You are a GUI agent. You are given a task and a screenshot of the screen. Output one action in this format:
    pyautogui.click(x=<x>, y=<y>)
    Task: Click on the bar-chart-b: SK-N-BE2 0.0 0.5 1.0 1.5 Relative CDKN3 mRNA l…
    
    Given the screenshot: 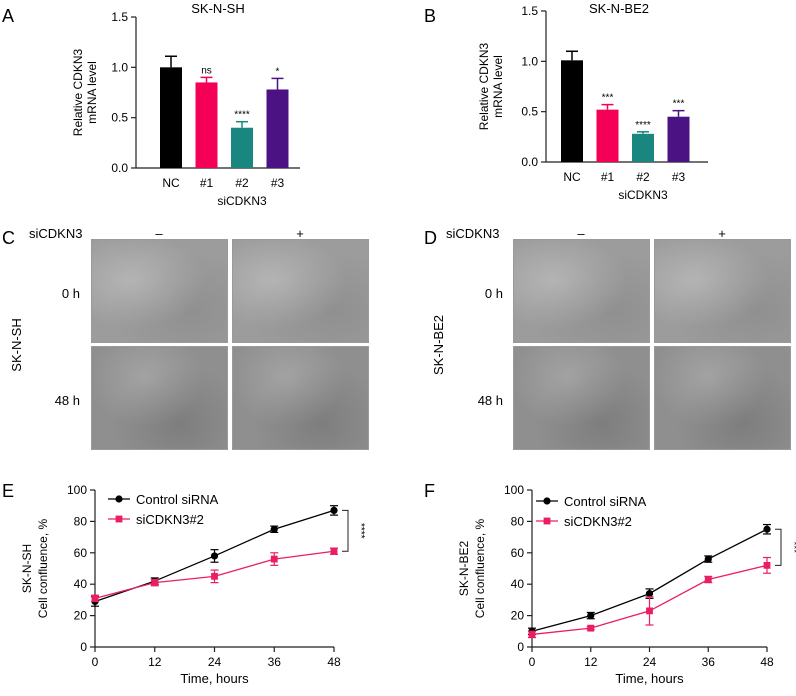 What is the action you would take?
    pyautogui.click(x=592, y=101)
    